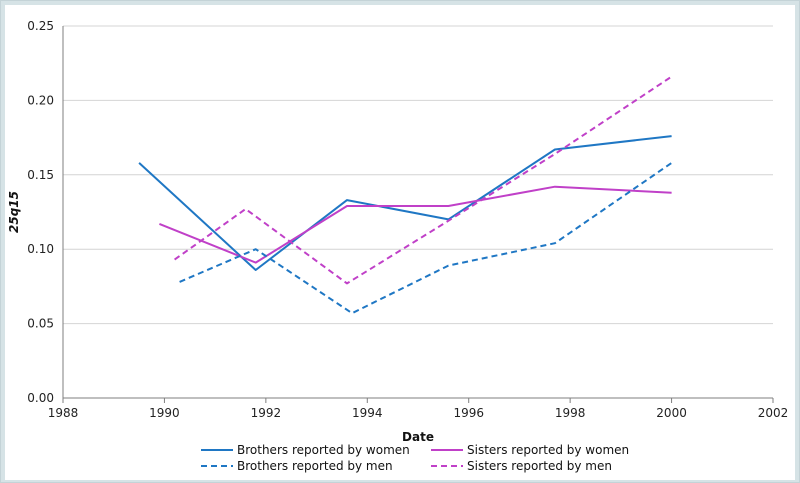  Describe the element at coordinates (40, 212) in the screenshot. I see `y-tick-labels: 0.00 0.05 0.10 0.15 0.20 0.25` at that location.